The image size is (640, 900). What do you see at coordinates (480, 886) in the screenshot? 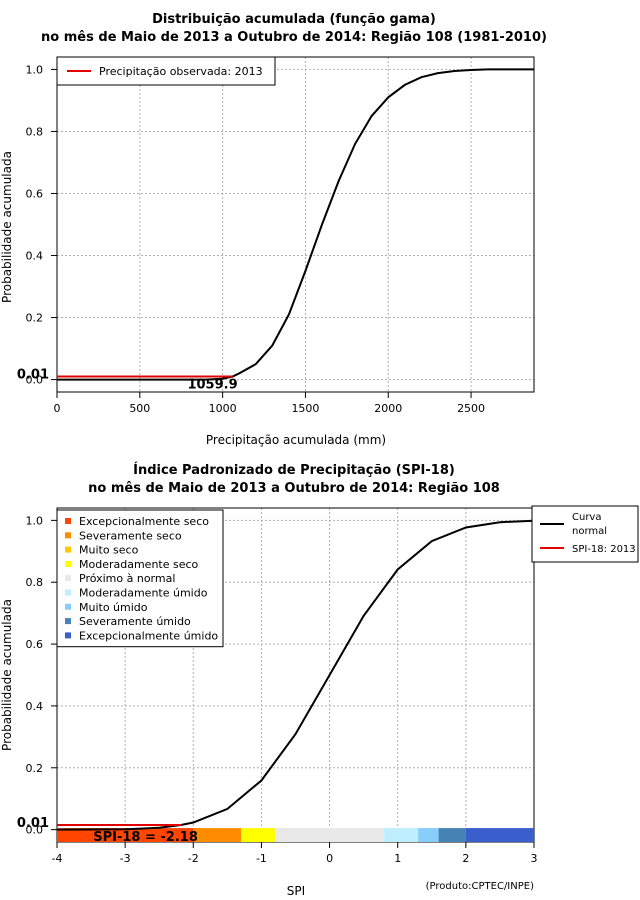
I see `source-note: (Produto:CPTEC/INPE)` at bounding box center [480, 886].